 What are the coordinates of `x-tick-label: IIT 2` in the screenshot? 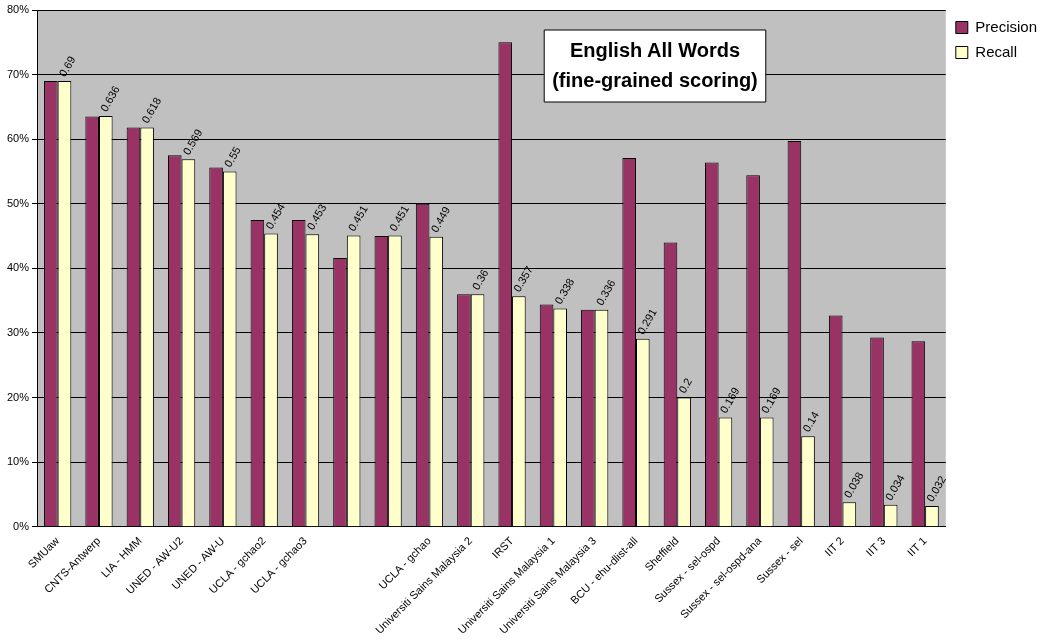 It's located at (834, 546).